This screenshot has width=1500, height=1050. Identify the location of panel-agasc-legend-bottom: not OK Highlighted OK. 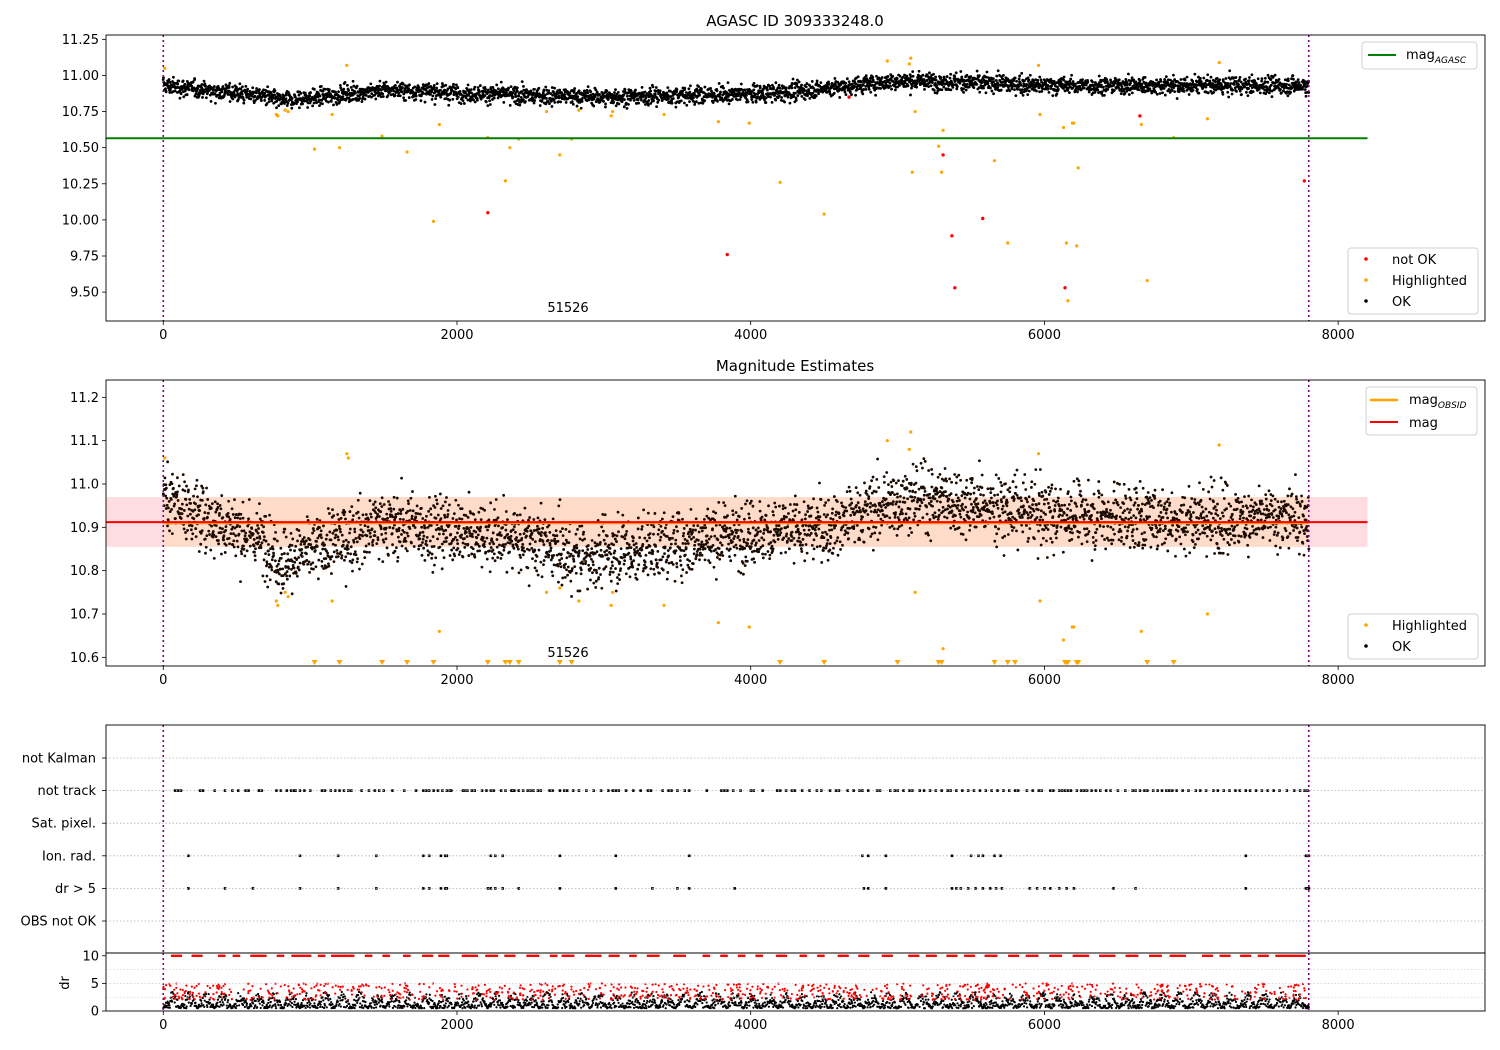
(1413, 281).